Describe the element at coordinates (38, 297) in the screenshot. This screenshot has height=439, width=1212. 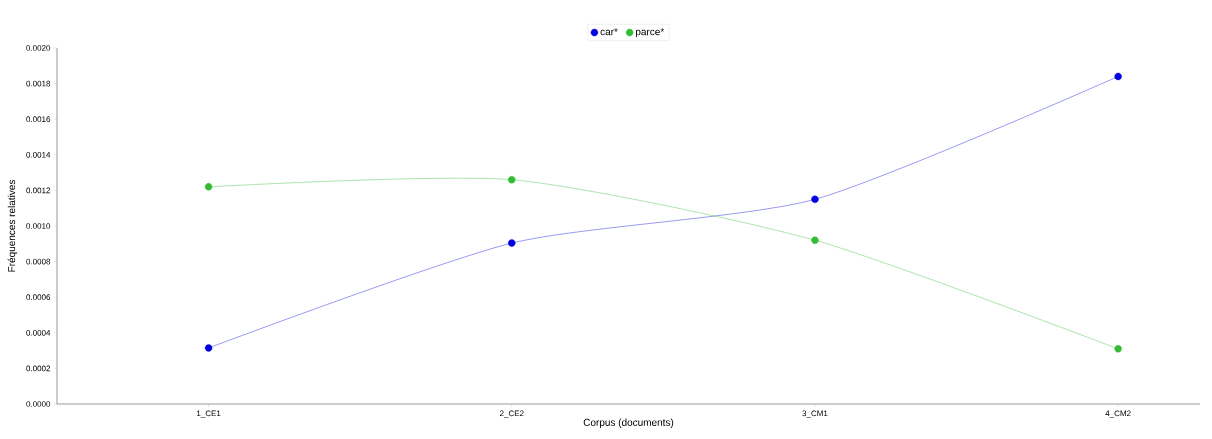
I see `y-tick-label: 0.0006` at that location.